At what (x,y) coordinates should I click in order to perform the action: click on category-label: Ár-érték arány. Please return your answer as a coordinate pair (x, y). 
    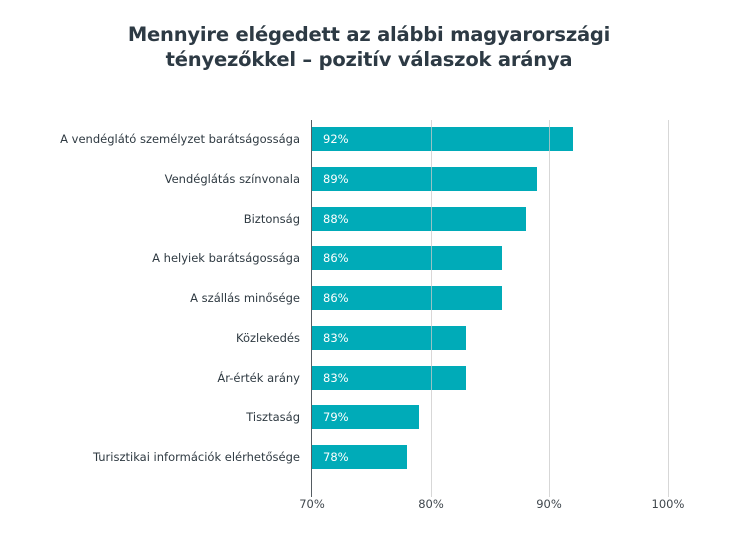
    Looking at the image, I should click on (258, 378).